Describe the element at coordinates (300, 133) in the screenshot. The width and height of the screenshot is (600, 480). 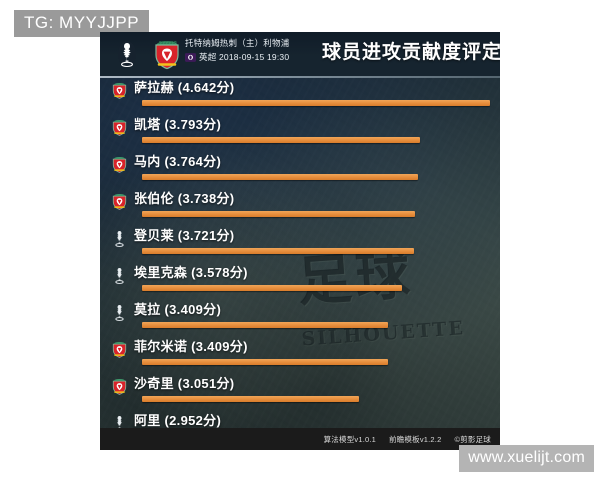
I see `player-ranking-row: 凯塔 (3.793分)` at that location.